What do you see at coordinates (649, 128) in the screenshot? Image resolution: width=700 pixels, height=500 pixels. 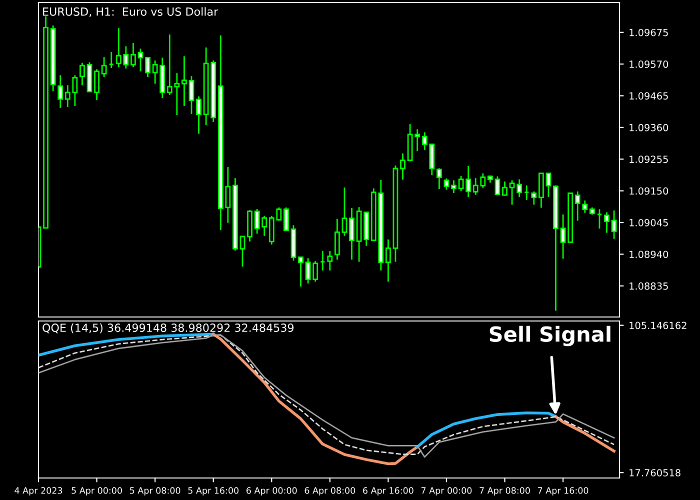 I see `y-tick-label: 1.09360` at bounding box center [649, 128].